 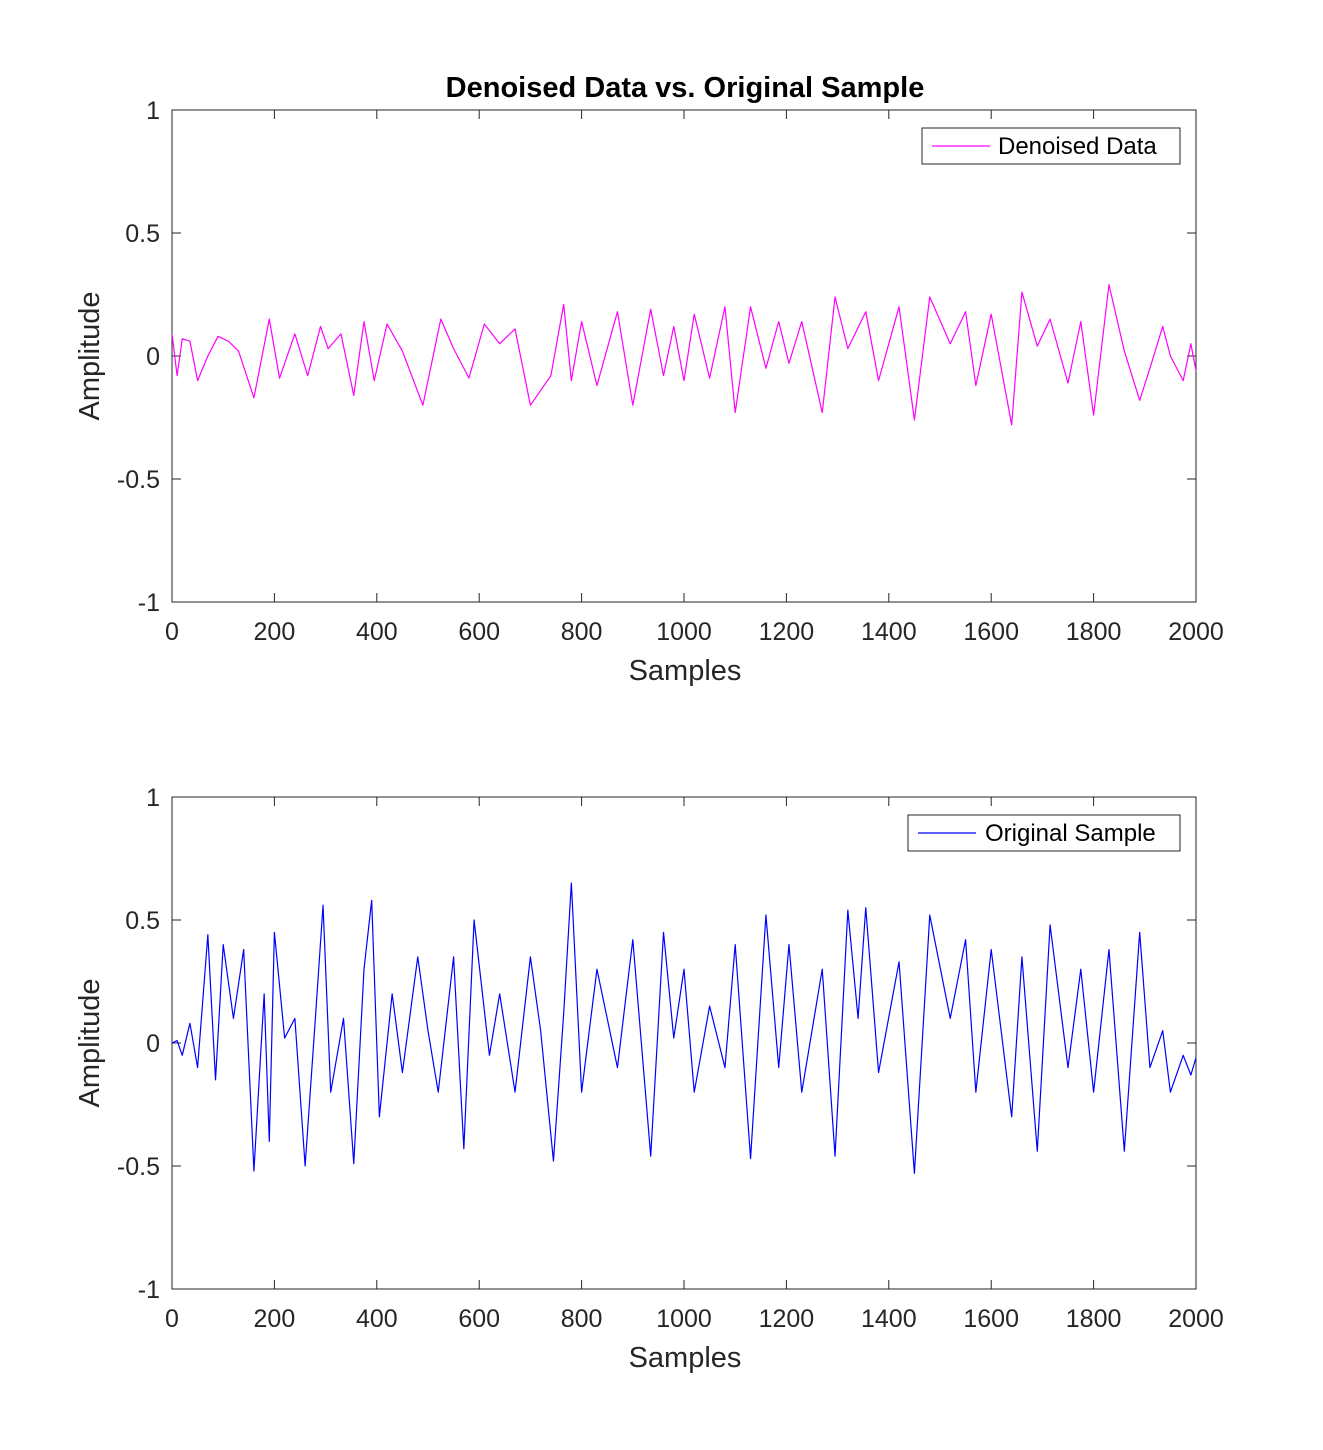 What do you see at coordinates (1077, 146) in the screenshot?
I see `legend-label: Denoised Data` at bounding box center [1077, 146].